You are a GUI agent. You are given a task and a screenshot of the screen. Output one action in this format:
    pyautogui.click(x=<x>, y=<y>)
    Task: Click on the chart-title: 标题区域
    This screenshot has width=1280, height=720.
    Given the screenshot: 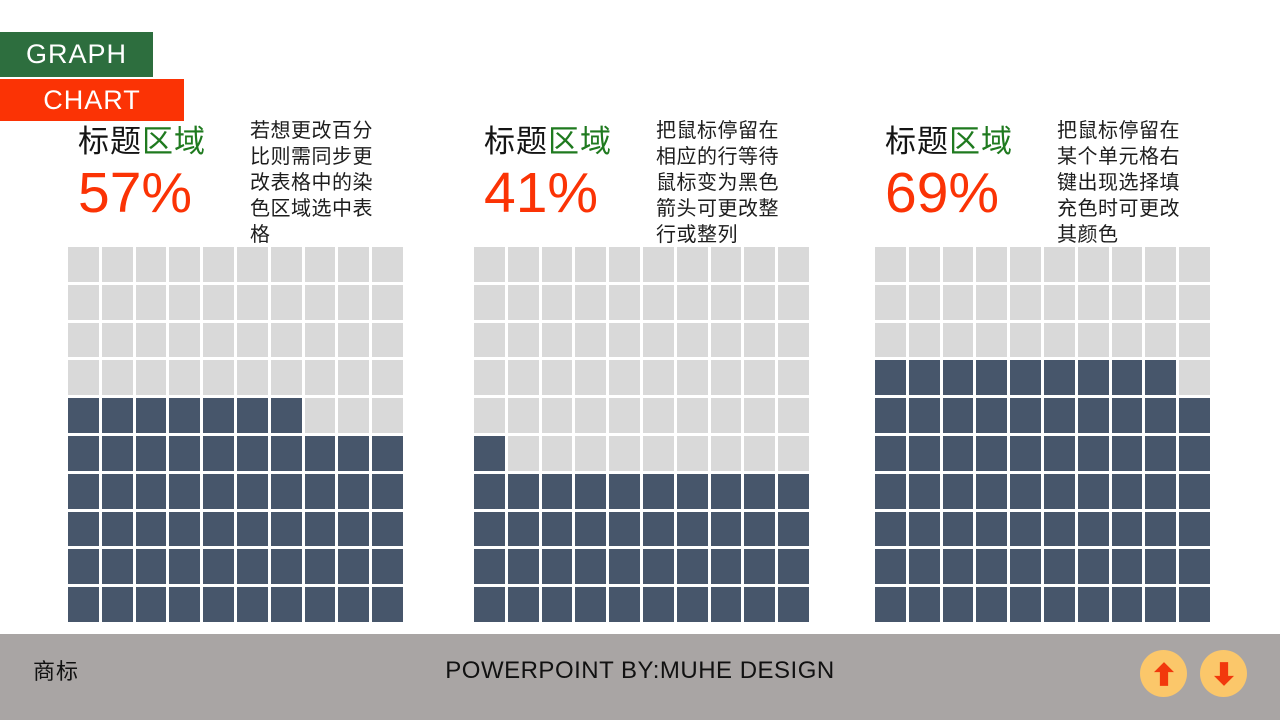 What is the action you would take?
    pyautogui.click(x=142, y=142)
    